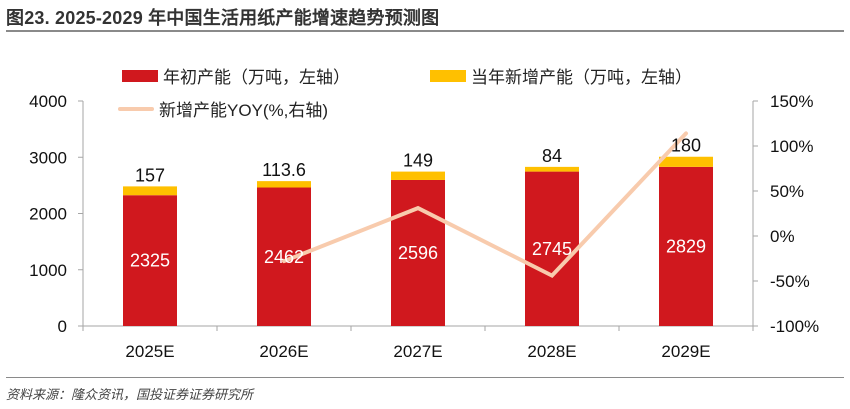 This screenshot has height=409, width=850. Describe the element at coordinates (130, 395) in the screenshot. I see `source-note: 资料来源：隆众资讯，国投证券证券研究所` at that location.